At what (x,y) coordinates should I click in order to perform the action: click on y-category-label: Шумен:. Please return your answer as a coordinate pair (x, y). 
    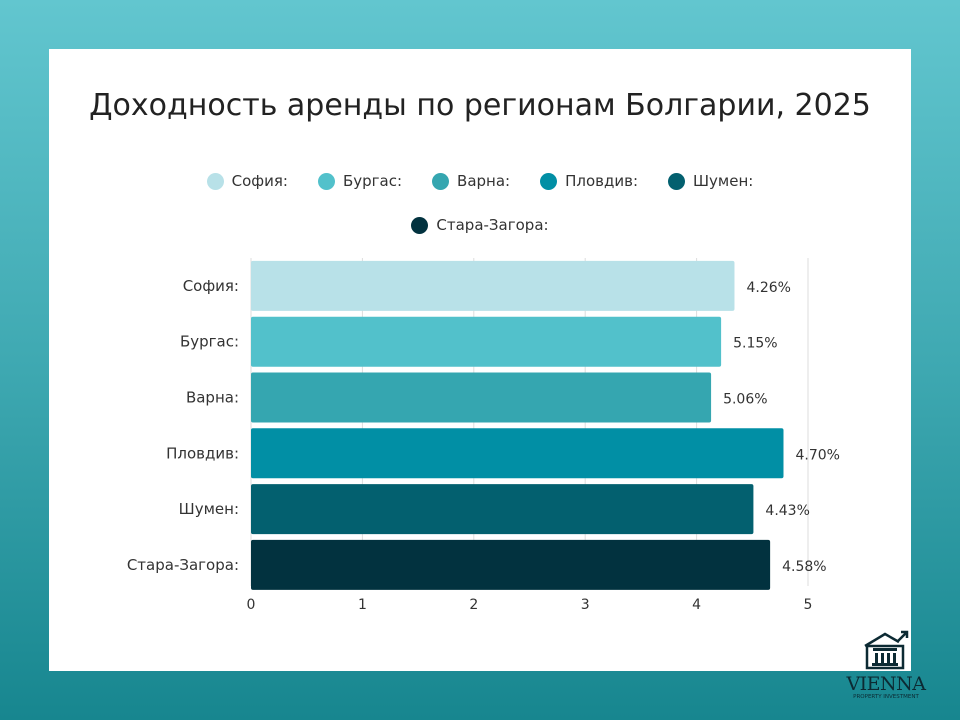
    Looking at the image, I should click on (209, 509).